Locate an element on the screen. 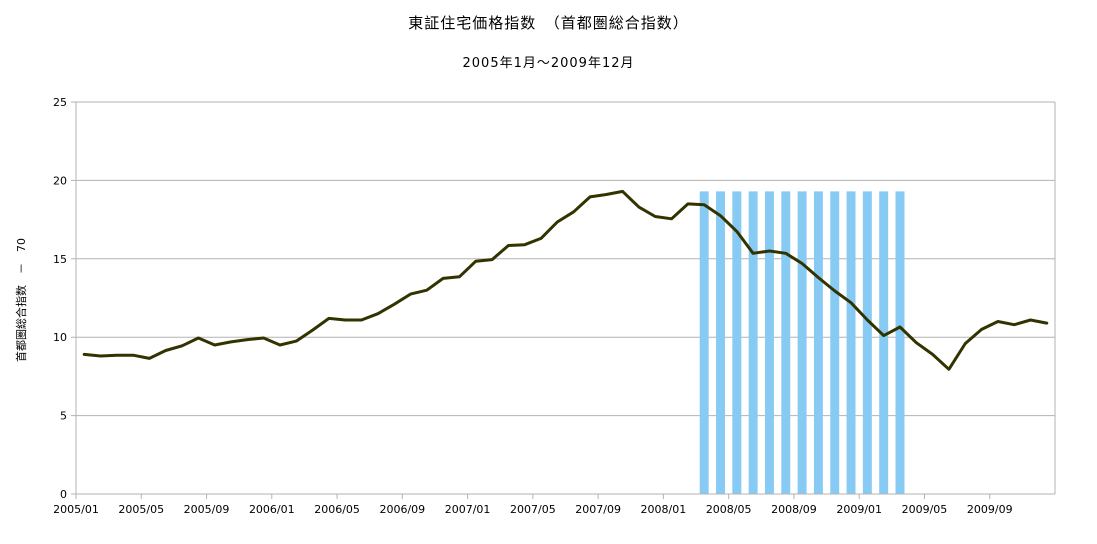 This screenshot has height=544, width=1097. x-tick-label: 2008/01 is located at coordinates (664, 509).